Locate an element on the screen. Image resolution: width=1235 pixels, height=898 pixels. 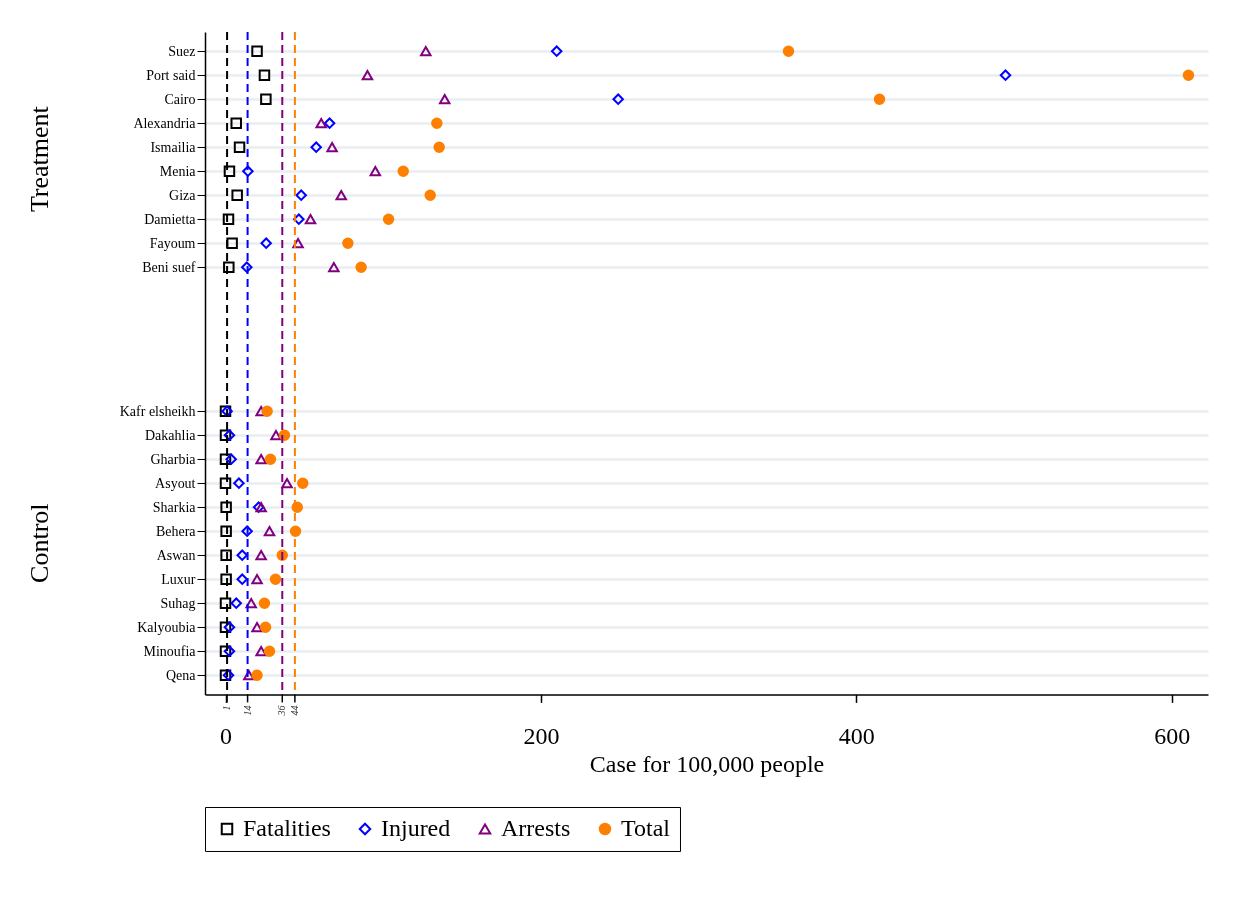
y-tick-label: Sharkia is located at coordinates (174, 507).